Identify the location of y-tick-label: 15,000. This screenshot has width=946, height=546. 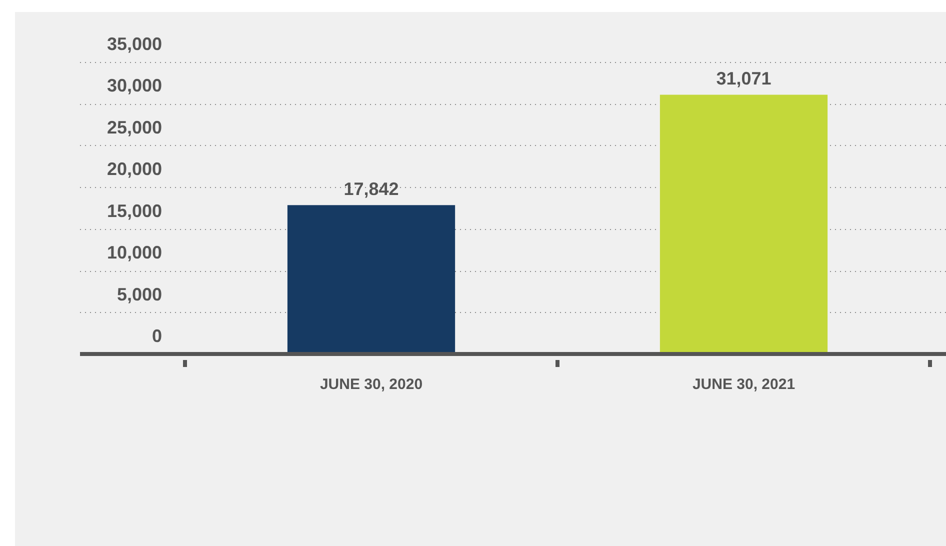
(134, 210).